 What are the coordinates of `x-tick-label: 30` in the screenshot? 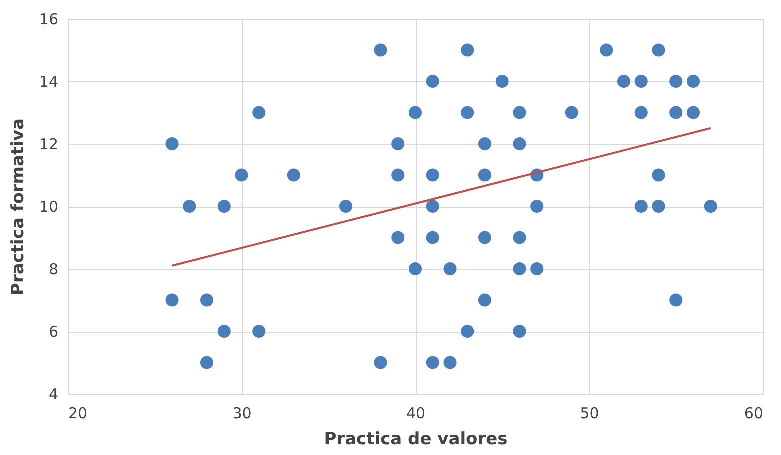 It's located at (242, 413).